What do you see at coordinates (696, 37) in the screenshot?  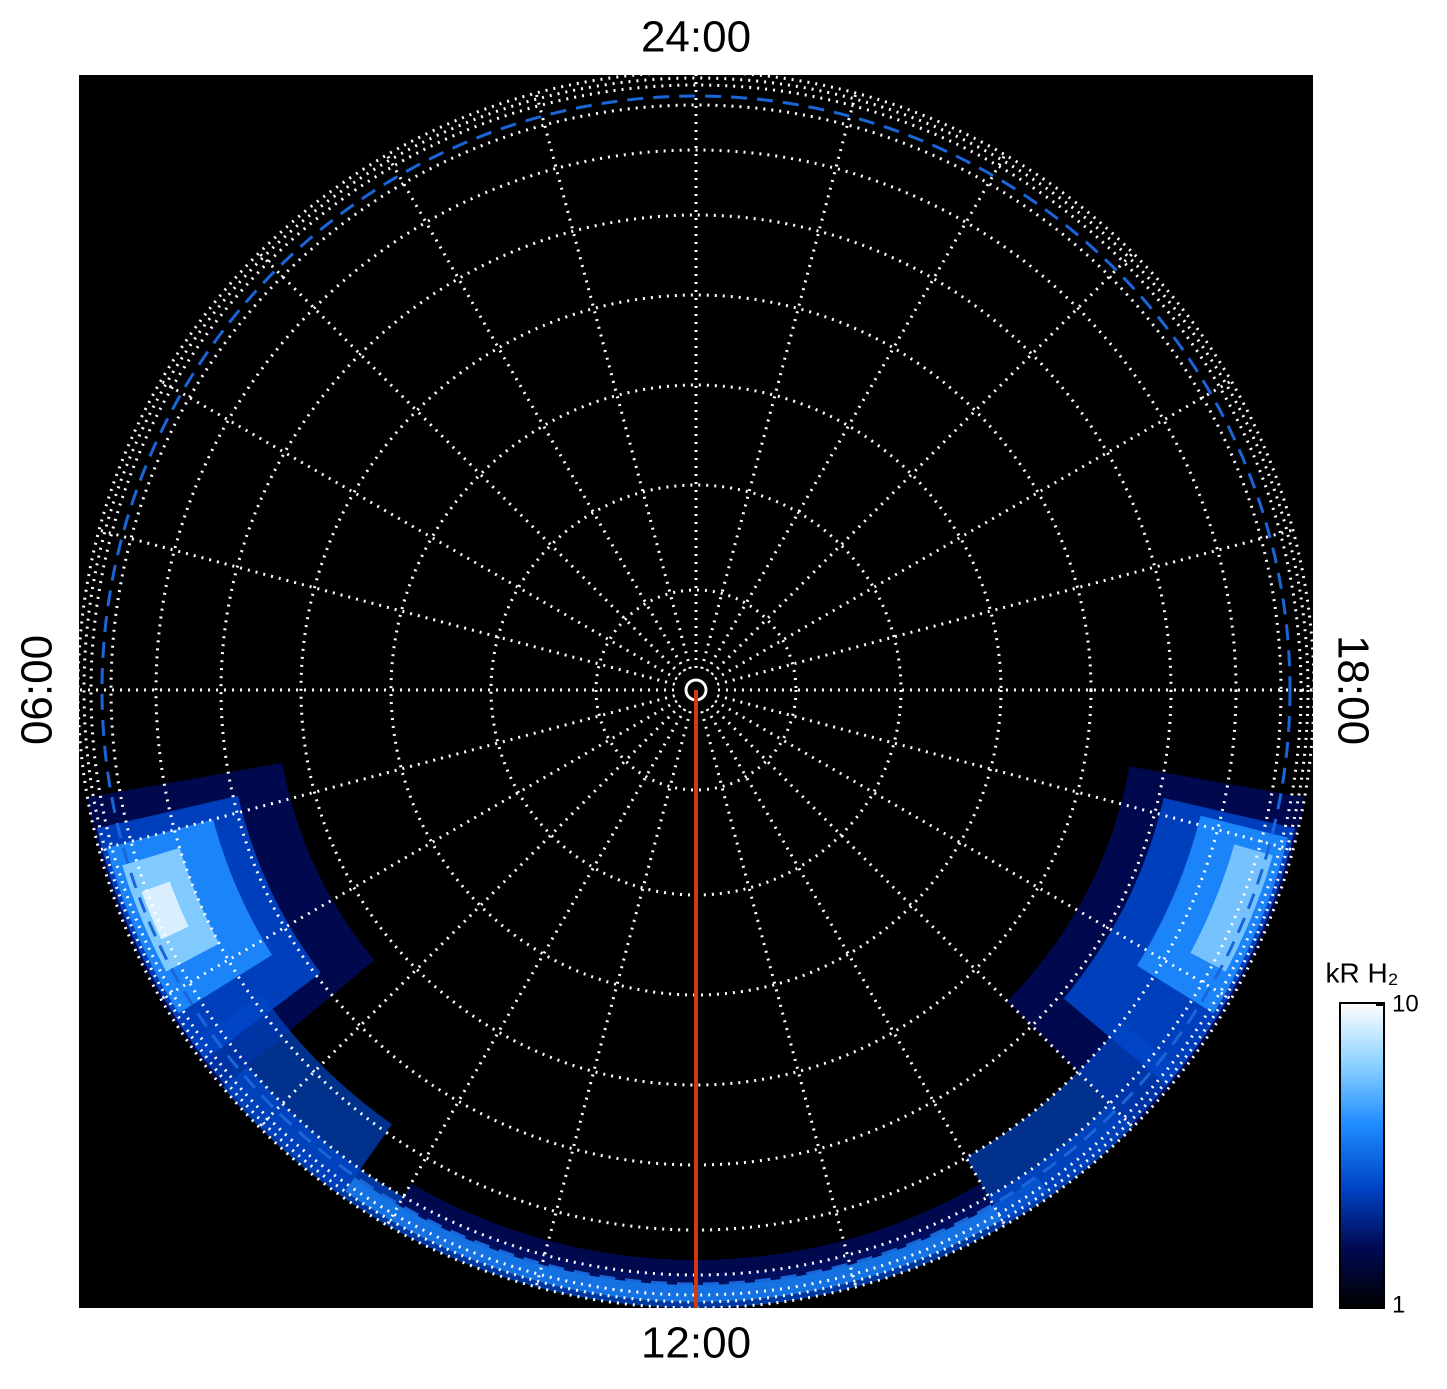 I see `top-label: 24:00` at bounding box center [696, 37].